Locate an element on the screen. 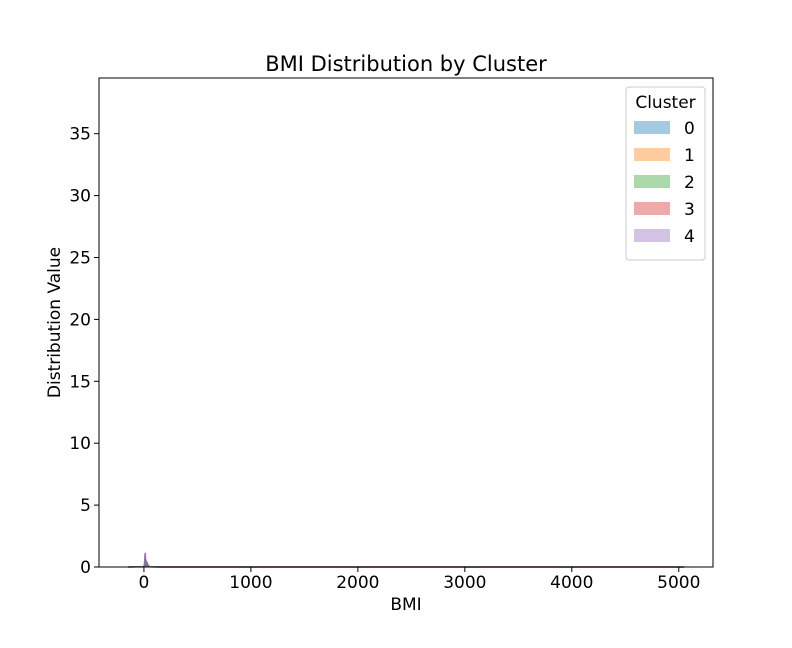  y-tick-label: 0 is located at coordinates (85, 568).